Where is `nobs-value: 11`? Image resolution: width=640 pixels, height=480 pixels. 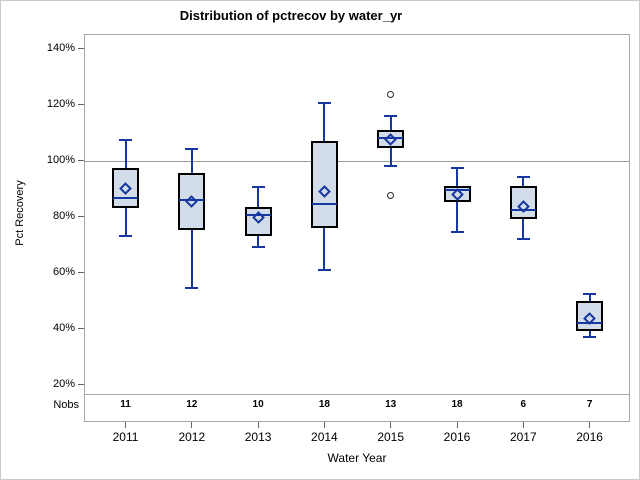
nobs-value: 11 is located at coordinates (125, 404).